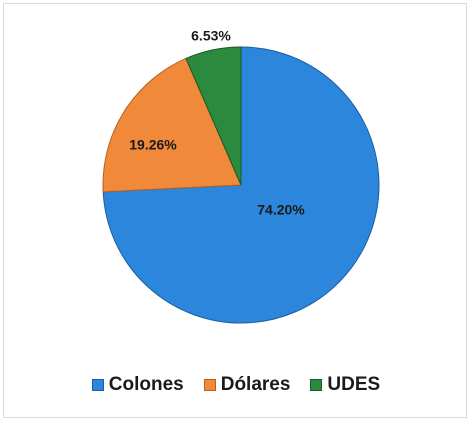  What do you see at coordinates (97, 385) in the screenshot?
I see `legend-swatch-colones` at bounding box center [97, 385].